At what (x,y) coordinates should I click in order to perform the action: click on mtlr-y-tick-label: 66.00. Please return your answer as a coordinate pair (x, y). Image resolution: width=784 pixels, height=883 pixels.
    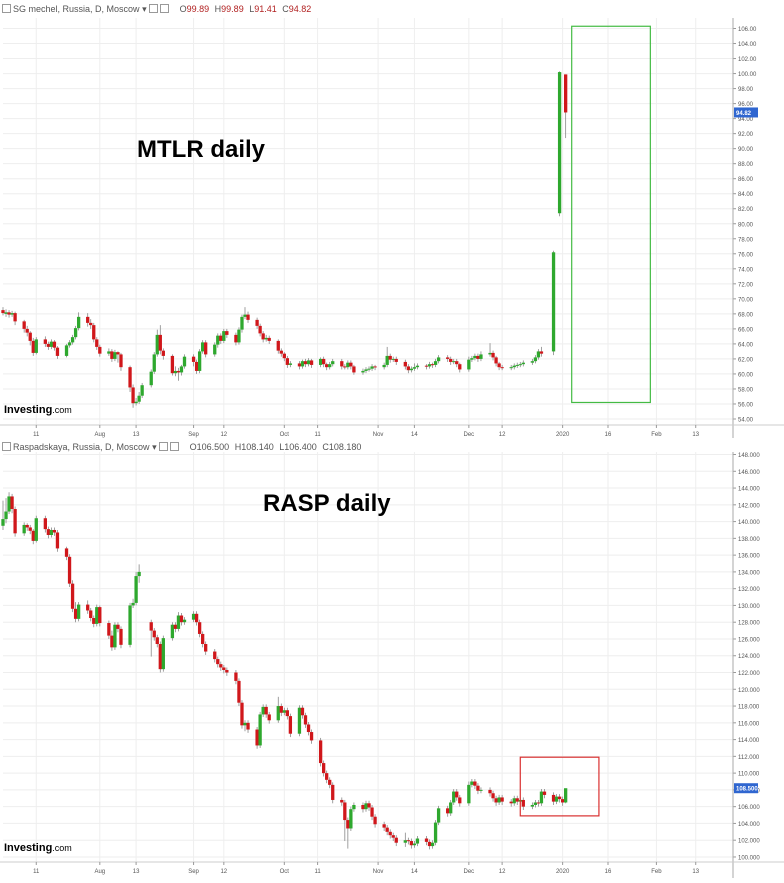
    Looking at the image, I should click on (746, 330).